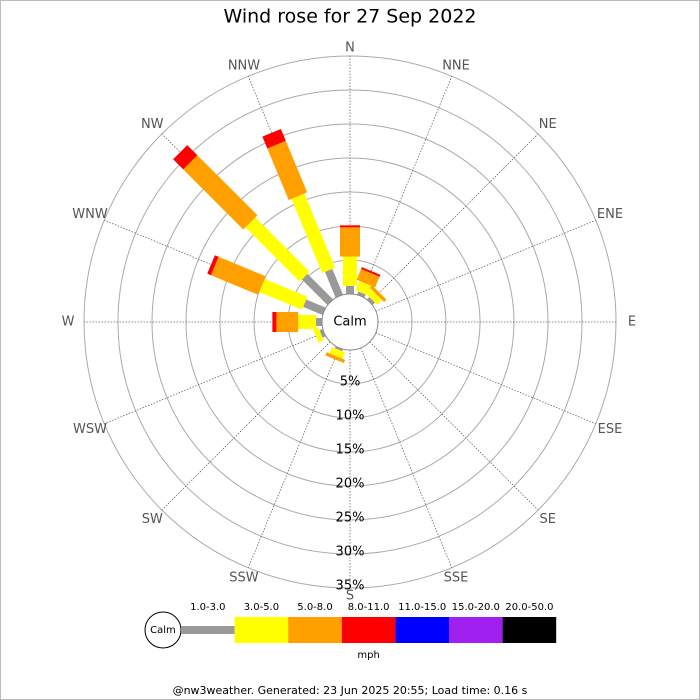 The width and height of the screenshot is (700, 700). What do you see at coordinates (610, 214) in the screenshot?
I see `direction-label: ENE` at bounding box center [610, 214].